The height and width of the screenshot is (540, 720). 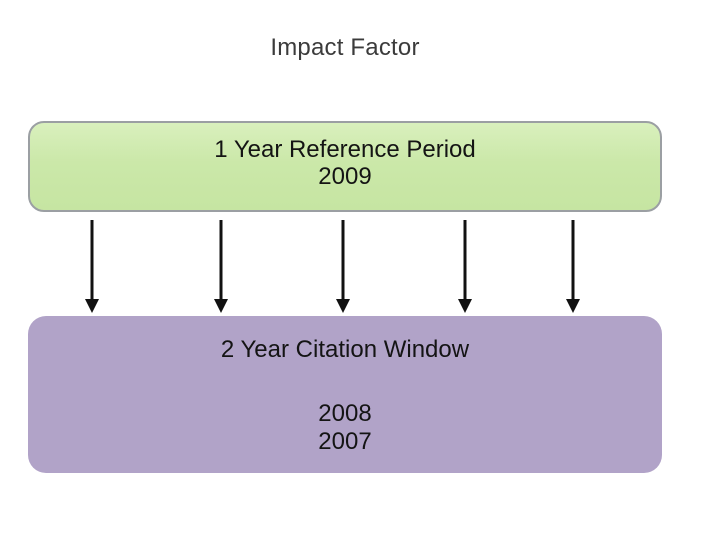 I want to click on citation-year: 2007, so click(x=345, y=441).